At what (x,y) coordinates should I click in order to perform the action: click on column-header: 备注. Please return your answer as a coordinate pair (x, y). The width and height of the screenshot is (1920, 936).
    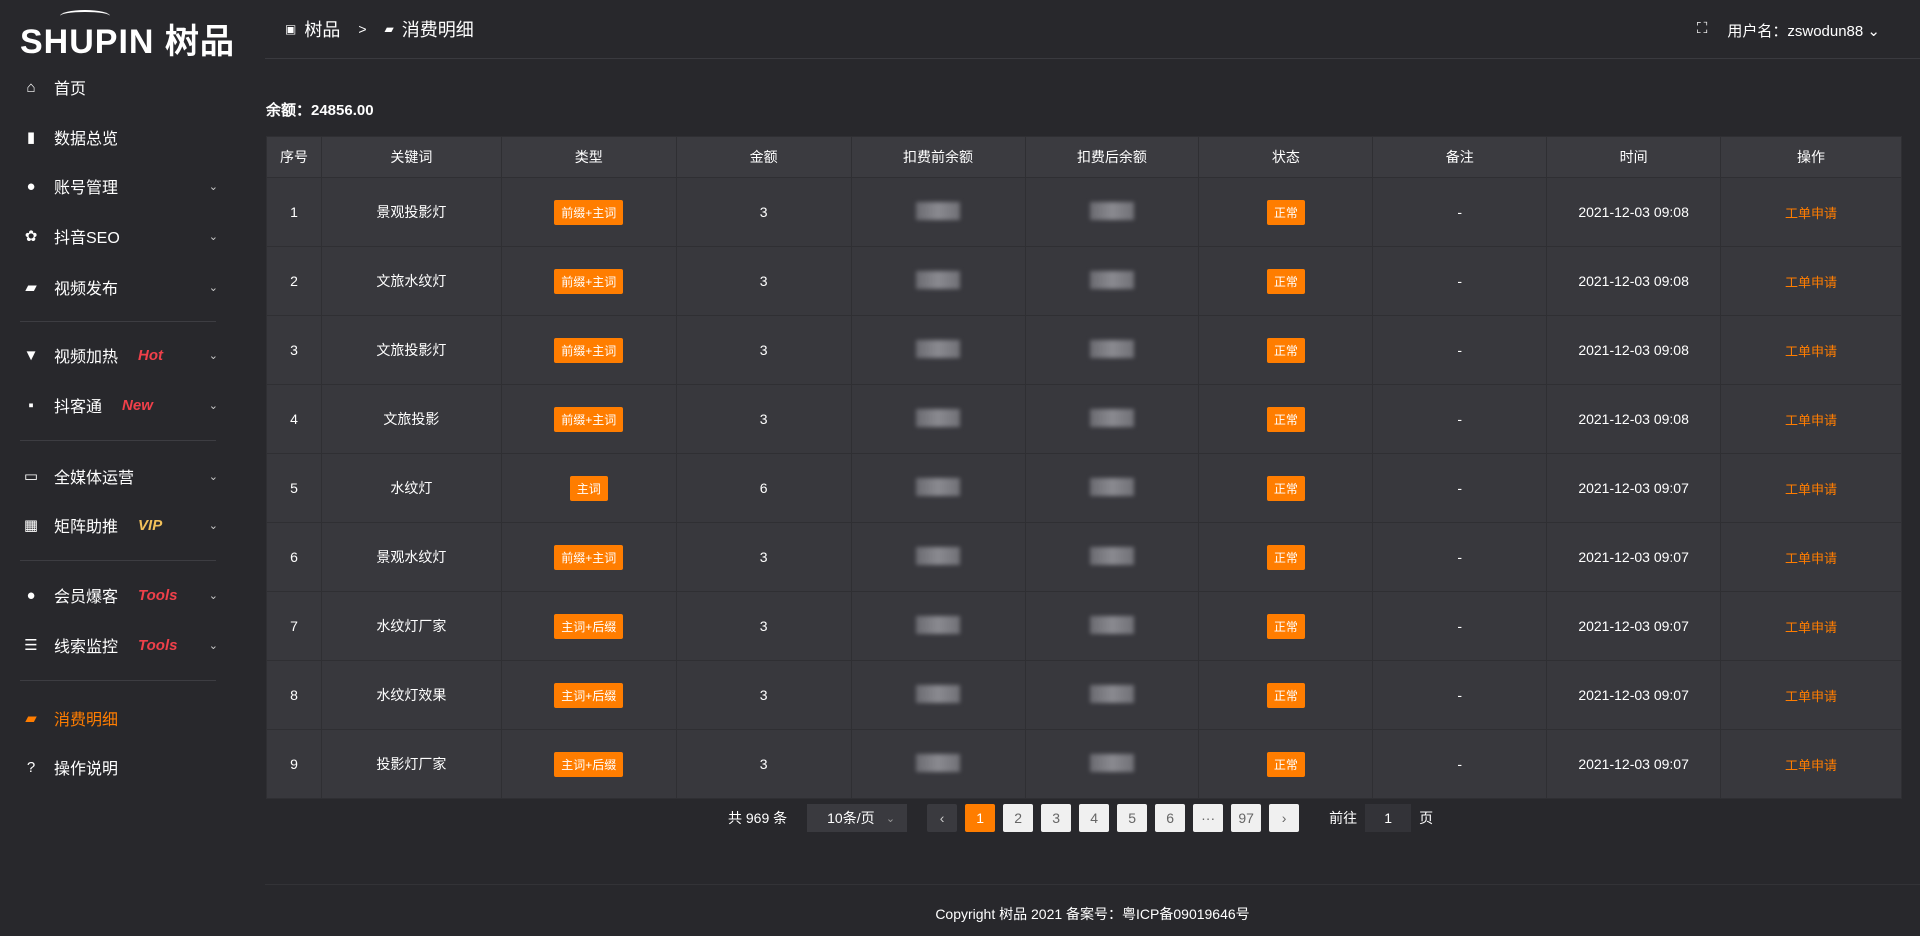
    Looking at the image, I should click on (1460, 157).